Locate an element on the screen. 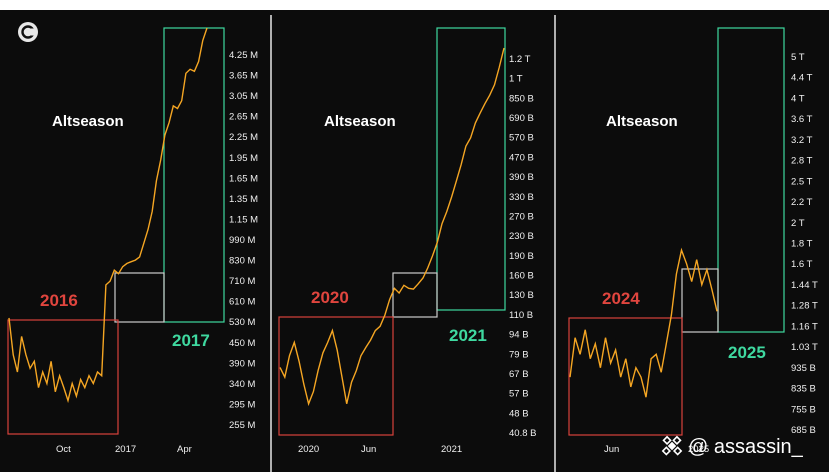 This screenshot has width=829, height=472. series-line is located at coordinates (643, 322).